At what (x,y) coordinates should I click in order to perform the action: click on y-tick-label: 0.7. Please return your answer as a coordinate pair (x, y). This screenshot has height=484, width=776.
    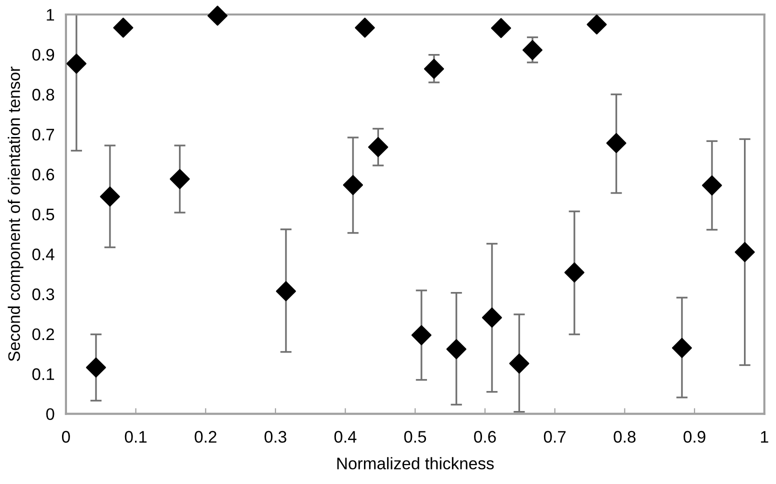
    Looking at the image, I should click on (43, 134).